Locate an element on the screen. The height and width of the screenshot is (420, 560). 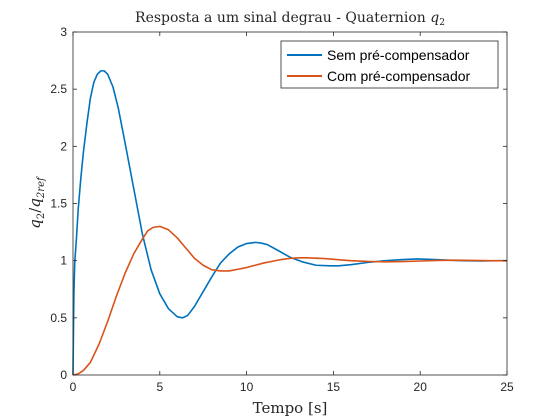
y-tick-label: 3 is located at coordinates (63, 32).